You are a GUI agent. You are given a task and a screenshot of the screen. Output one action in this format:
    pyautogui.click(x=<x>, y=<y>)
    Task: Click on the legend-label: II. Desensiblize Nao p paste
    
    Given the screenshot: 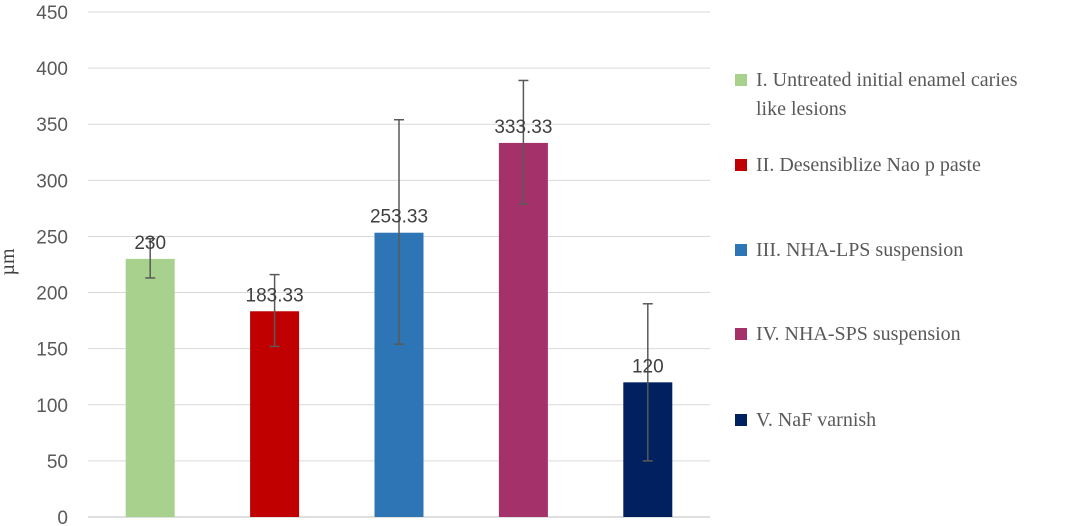 What is the action you would take?
    pyautogui.click(x=868, y=165)
    